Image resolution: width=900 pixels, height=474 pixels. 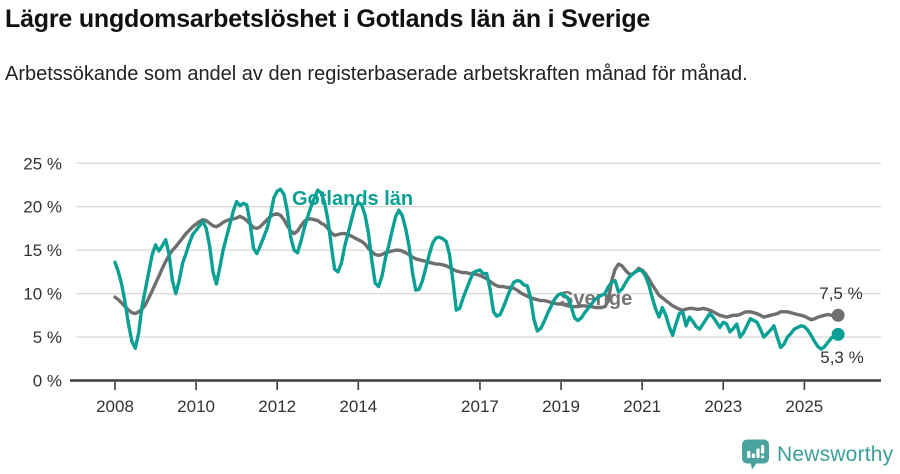 I want to click on y-axis-label: 10 %, so click(x=42, y=294).